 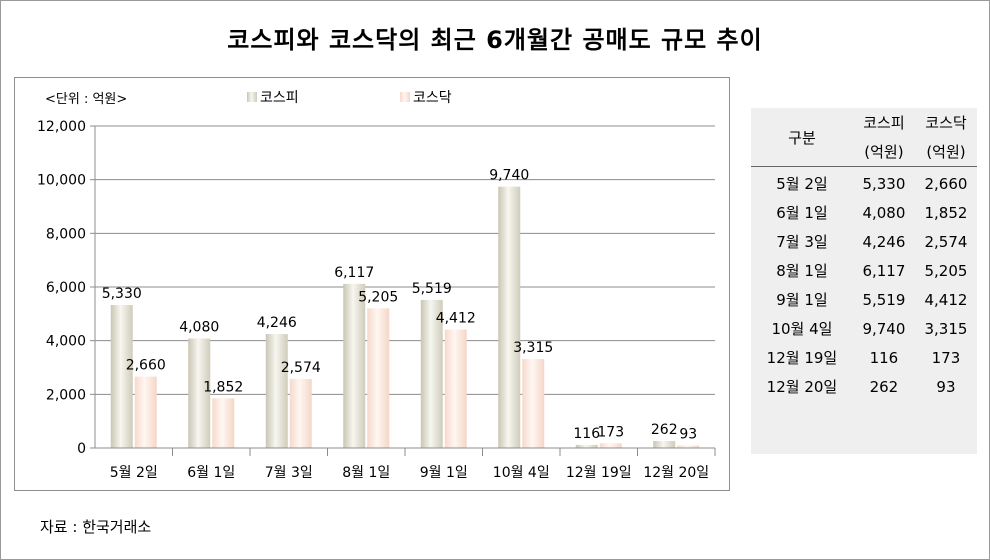 What do you see at coordinates (802, 137) in the screenshot?
I see `header-category: 구분` at bounding box center [802, 137].